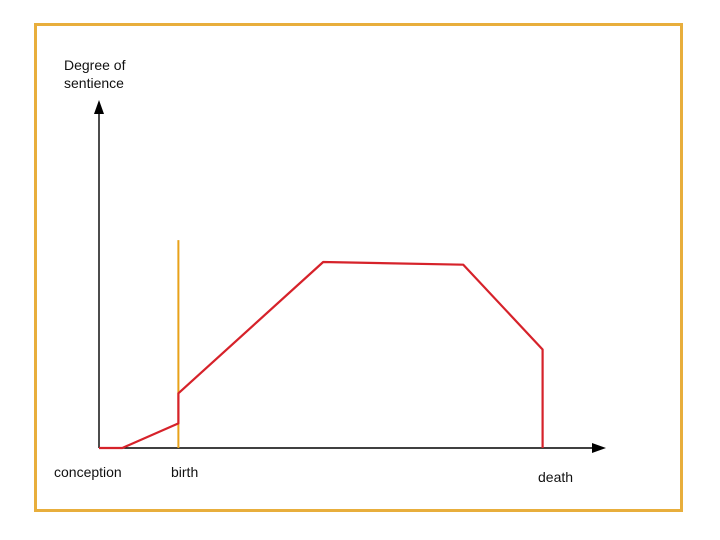  What do you see at coordinates (99, 107) in the screenshot?
I see `y-axis-arrow` at bounding box center [99, 107].